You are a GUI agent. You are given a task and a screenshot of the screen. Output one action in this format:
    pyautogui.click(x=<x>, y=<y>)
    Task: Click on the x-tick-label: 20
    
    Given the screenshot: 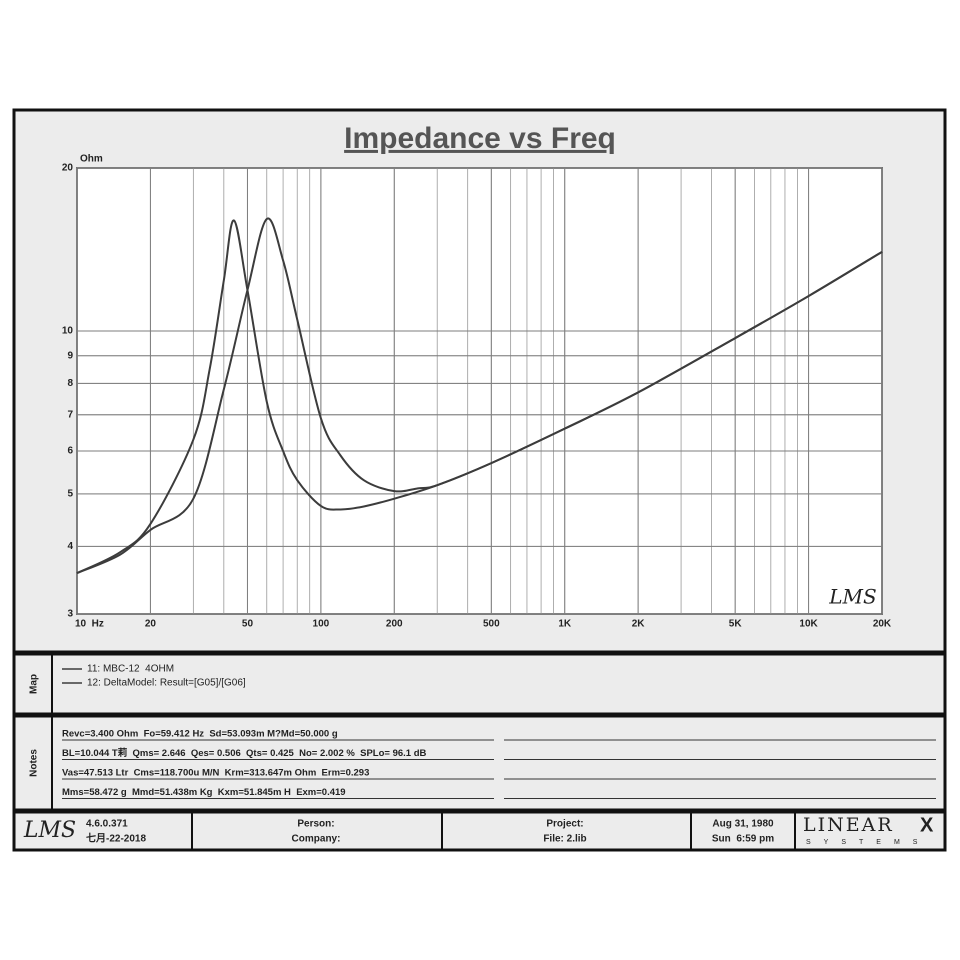 What is the action you would take?
    pyautogui.click(x=151, y=624)
    